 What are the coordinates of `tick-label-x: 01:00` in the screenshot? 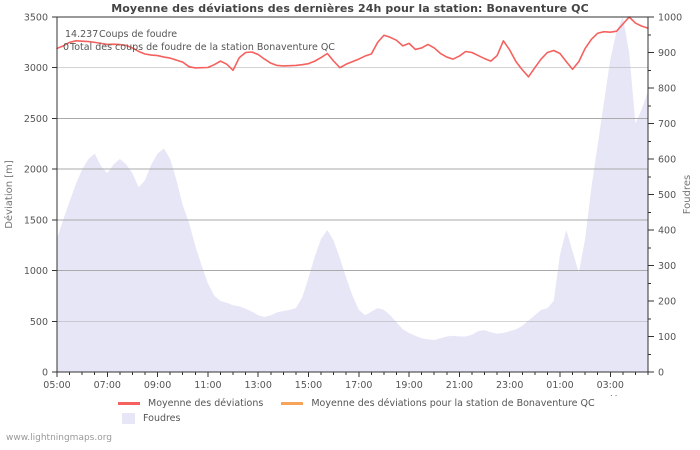 It's located at (559, 385).